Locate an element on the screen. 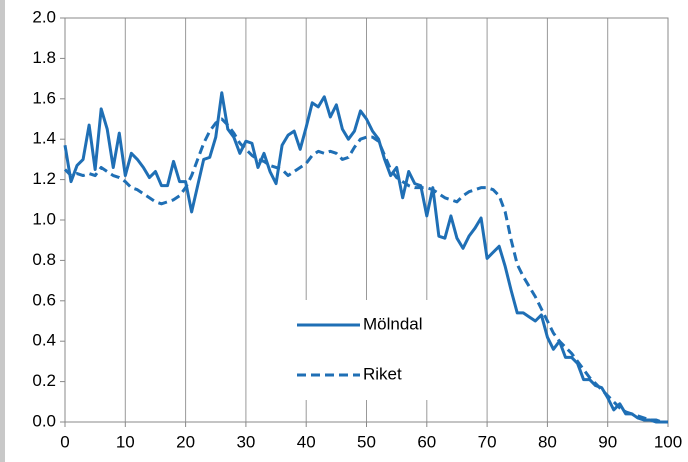  y-tick-label: 0.4 is located at coordinates (44, 340).